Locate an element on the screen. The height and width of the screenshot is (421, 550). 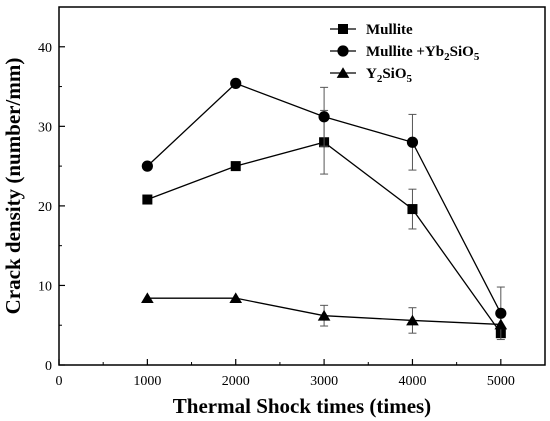
y-axis-title: Crack density (number/mm) is located at coordinates (13, 186).